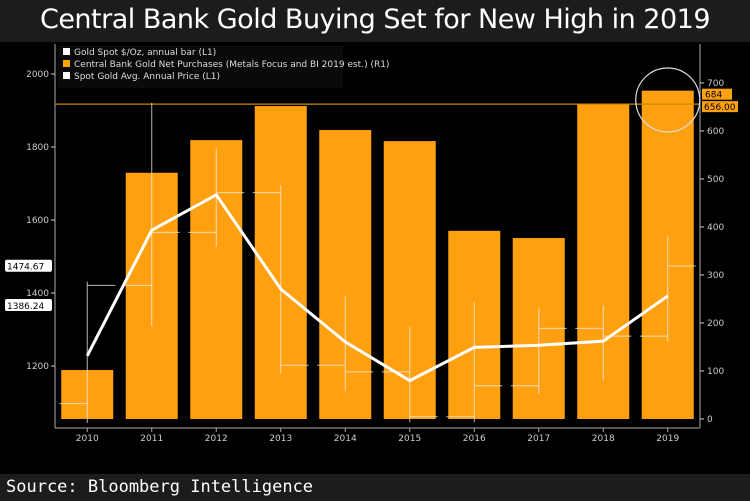 The height and width of the screenshot is (501, 750). What do you see at coordinates (37, 221) in the screenshot?
I see `left-tick-label: 1600` at bounding box center [37, 221].